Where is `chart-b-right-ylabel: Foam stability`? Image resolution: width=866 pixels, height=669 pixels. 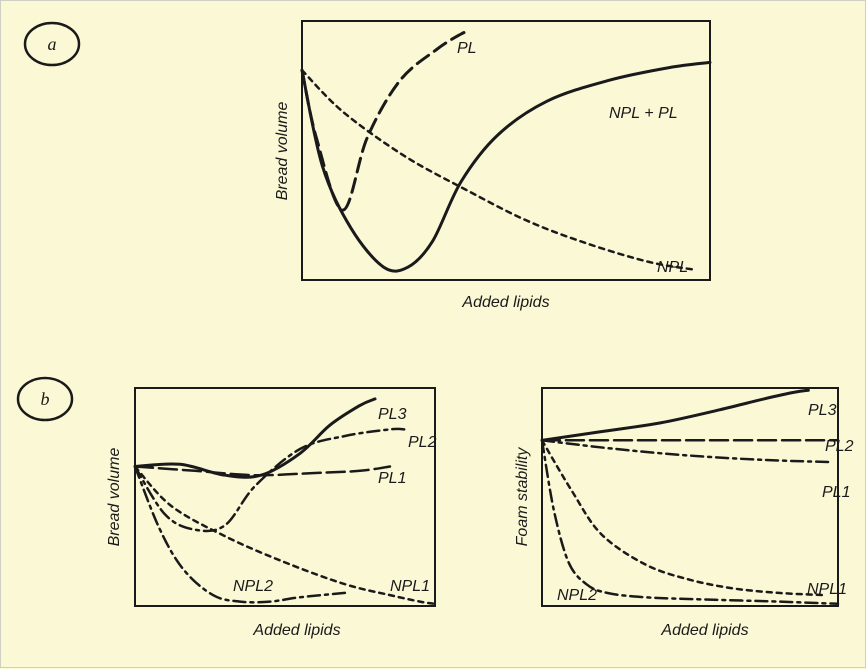 chart-b-right-ylabel: Foam stability is located at coordinates (522, 497).